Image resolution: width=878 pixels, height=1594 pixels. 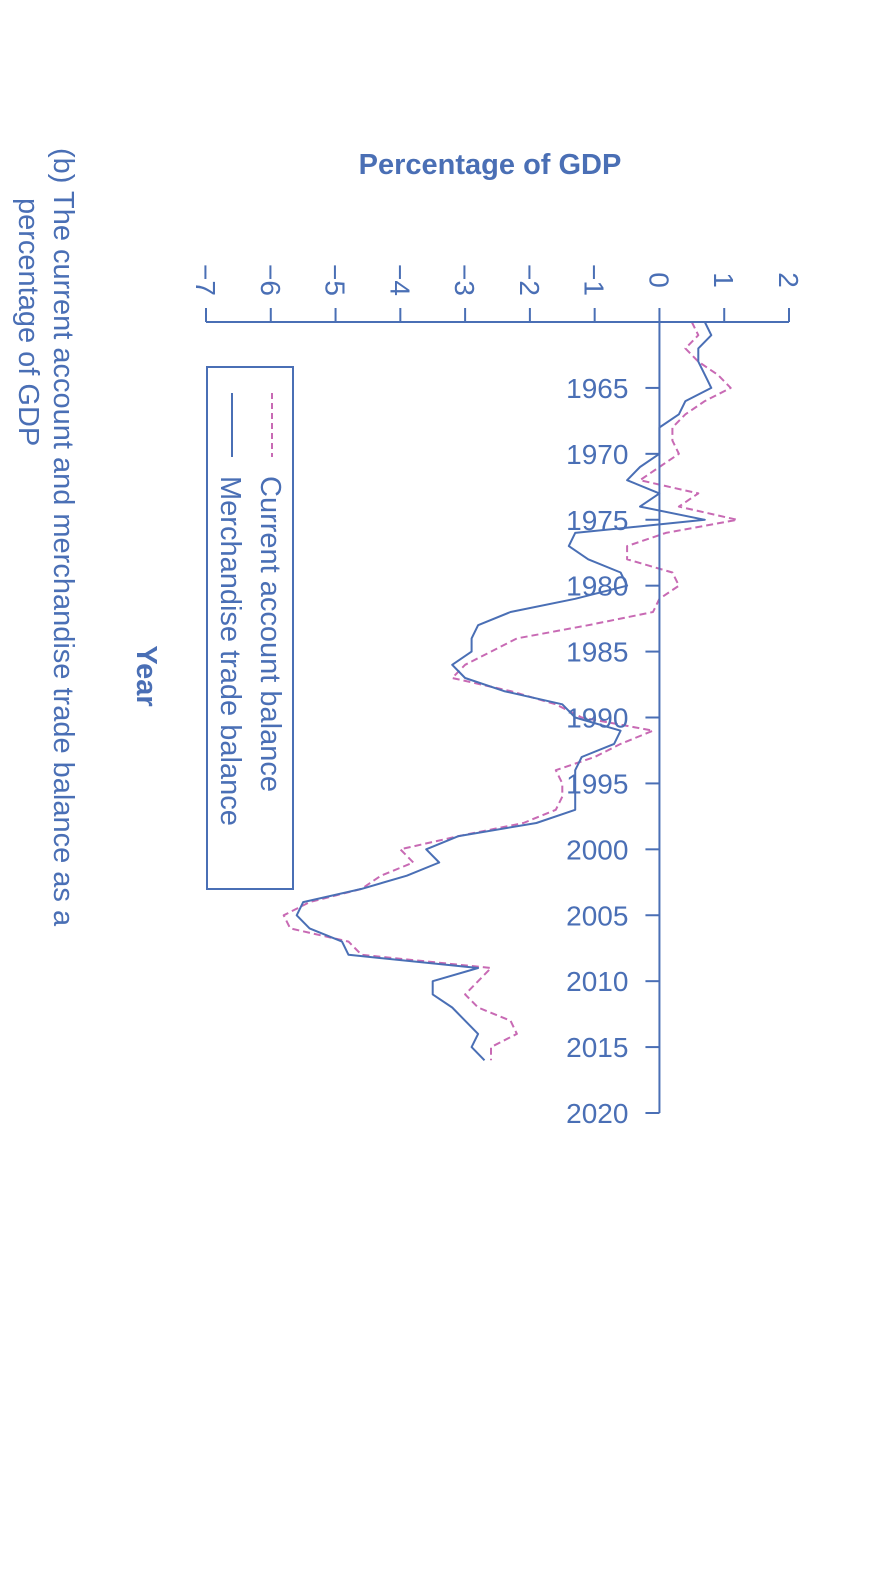 What do you see at coordinates (490, 165) in the screenshot?
I see `value-axis-label: Percentage of GDP` at bounding box center [490, 165].